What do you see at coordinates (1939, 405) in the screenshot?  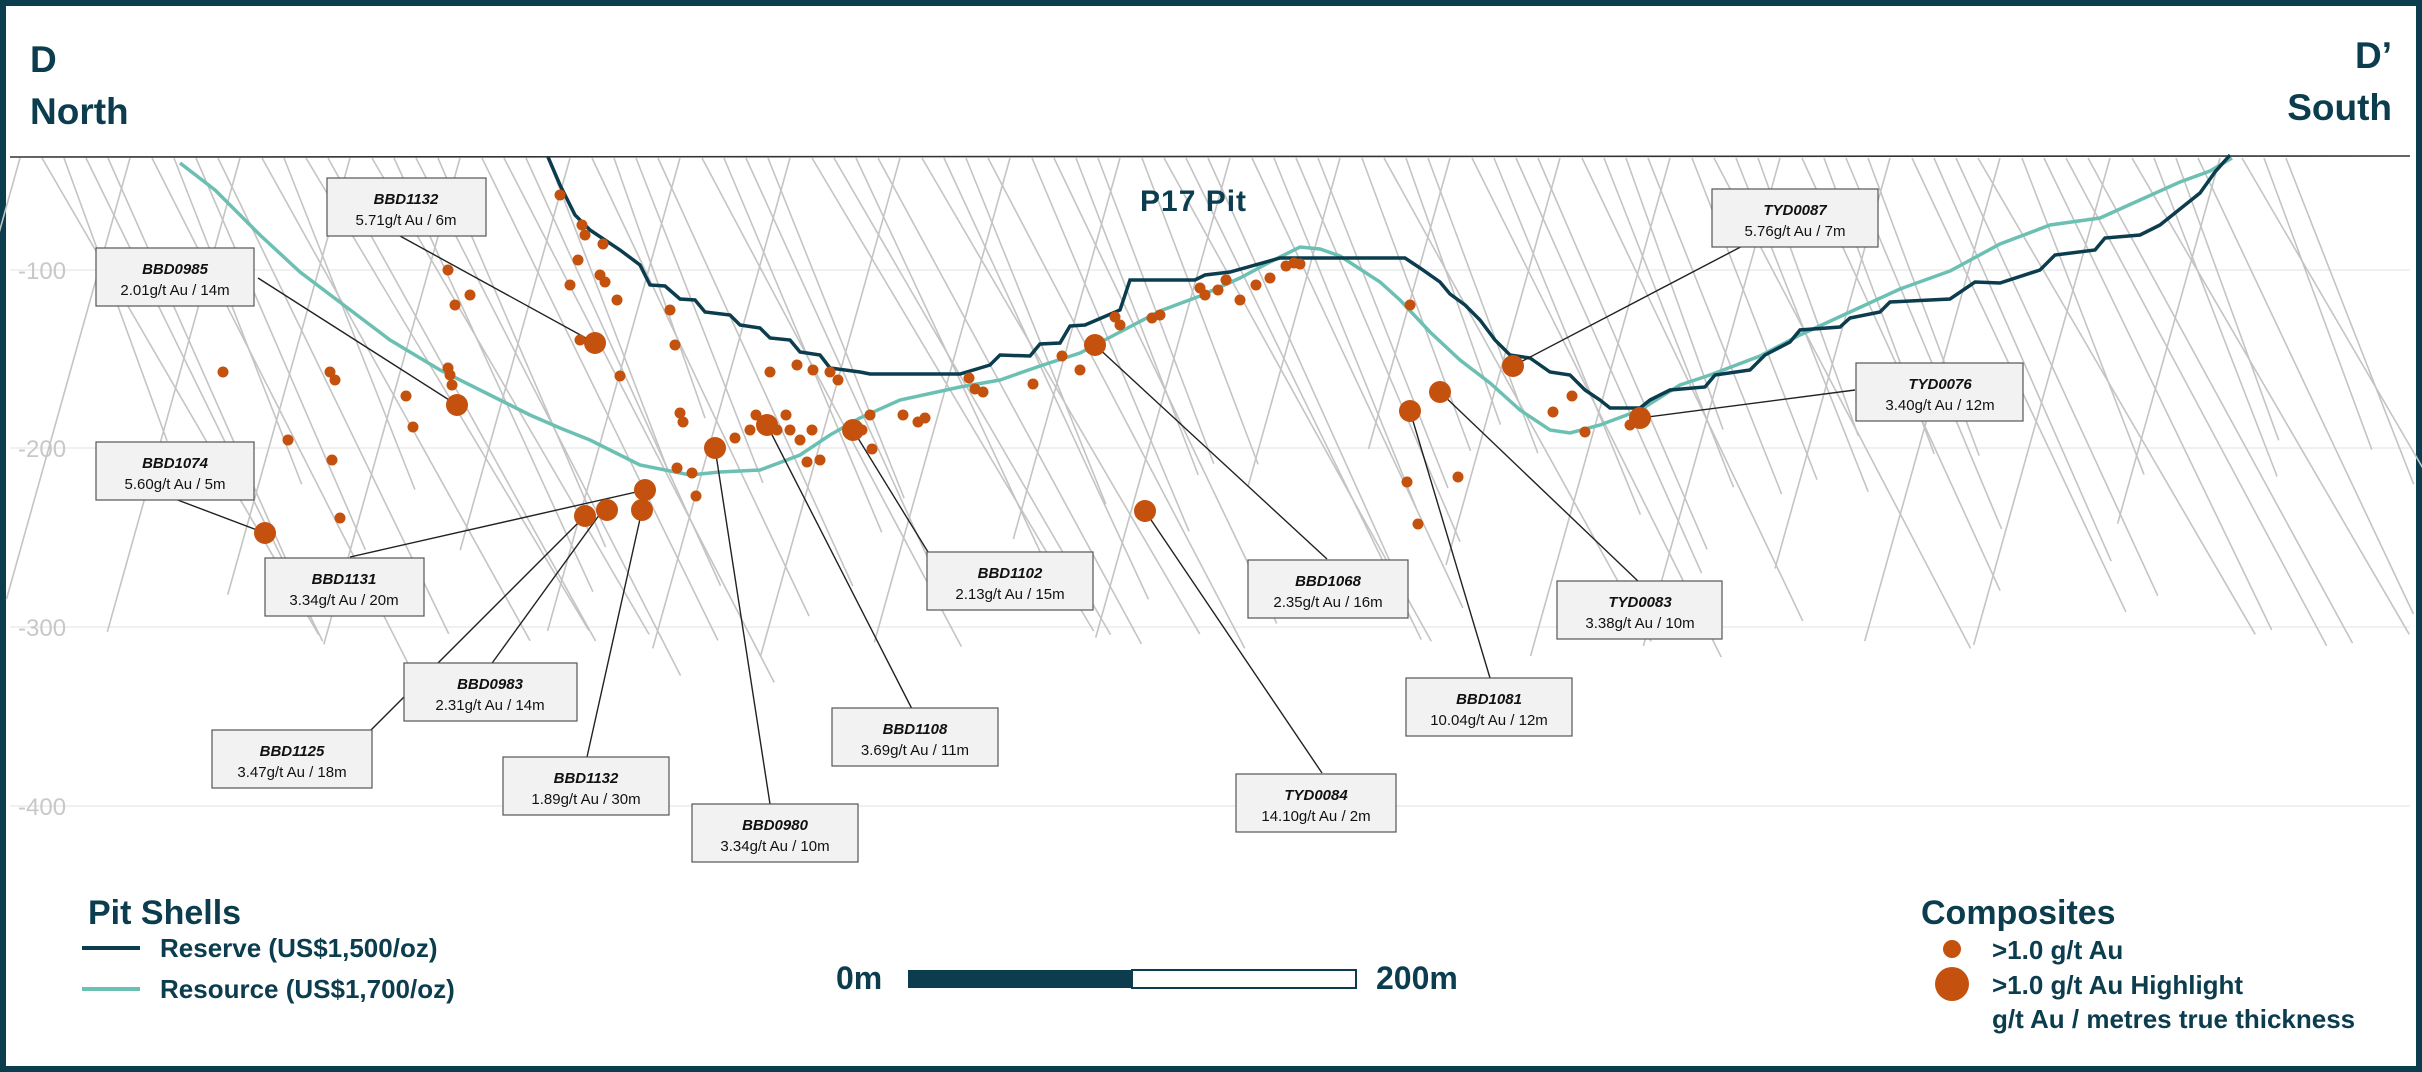 I see `svg-text: 3.40g/t Au / 12m` at bounding box center [1939, 405].